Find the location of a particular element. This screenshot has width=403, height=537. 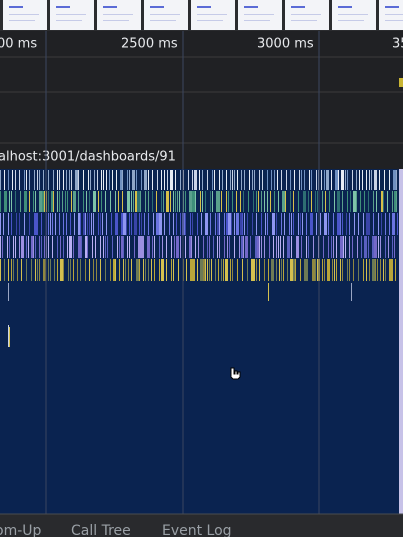

tab: Event Log is located at coordinates (197, 530).